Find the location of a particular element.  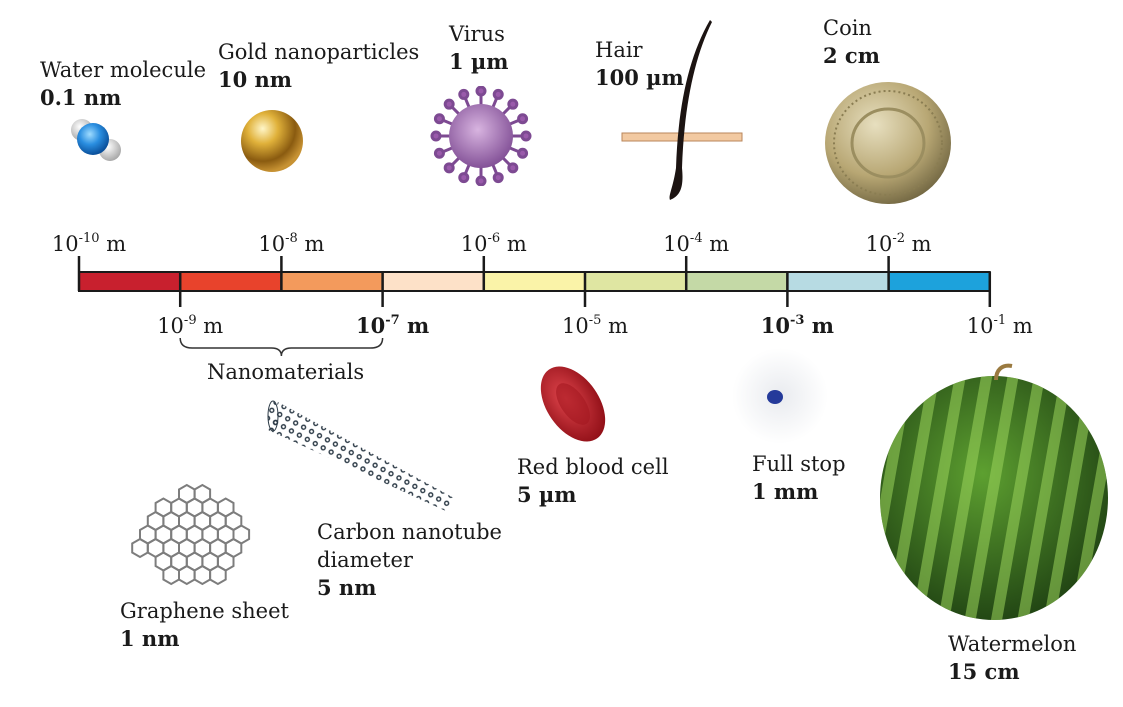

red-blood-cell-label: Red blood cell 5 µm is located at coordinates (593, 481).